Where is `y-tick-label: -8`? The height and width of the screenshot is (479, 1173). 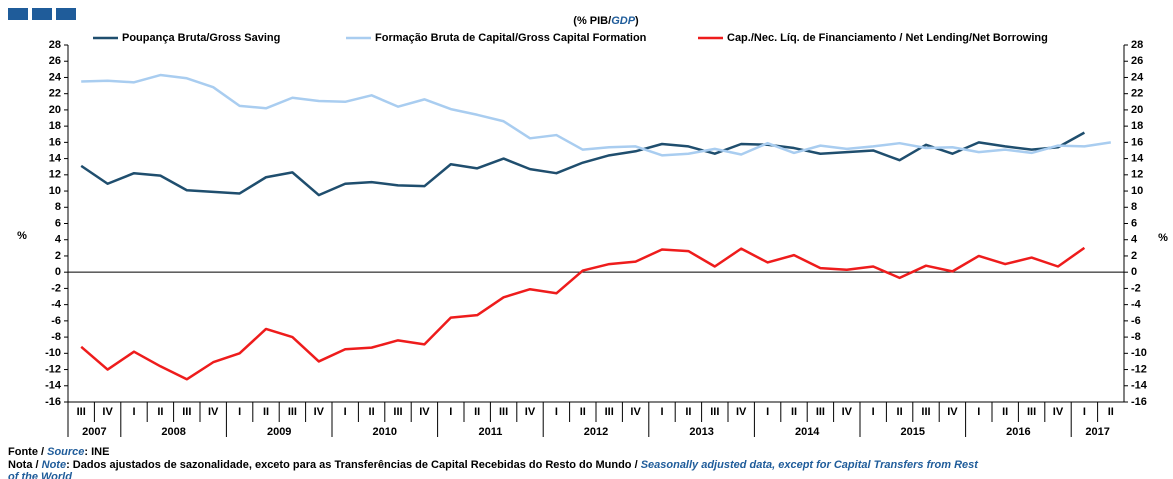
y-tick-label: -8 is located at coordinates (56, 337).